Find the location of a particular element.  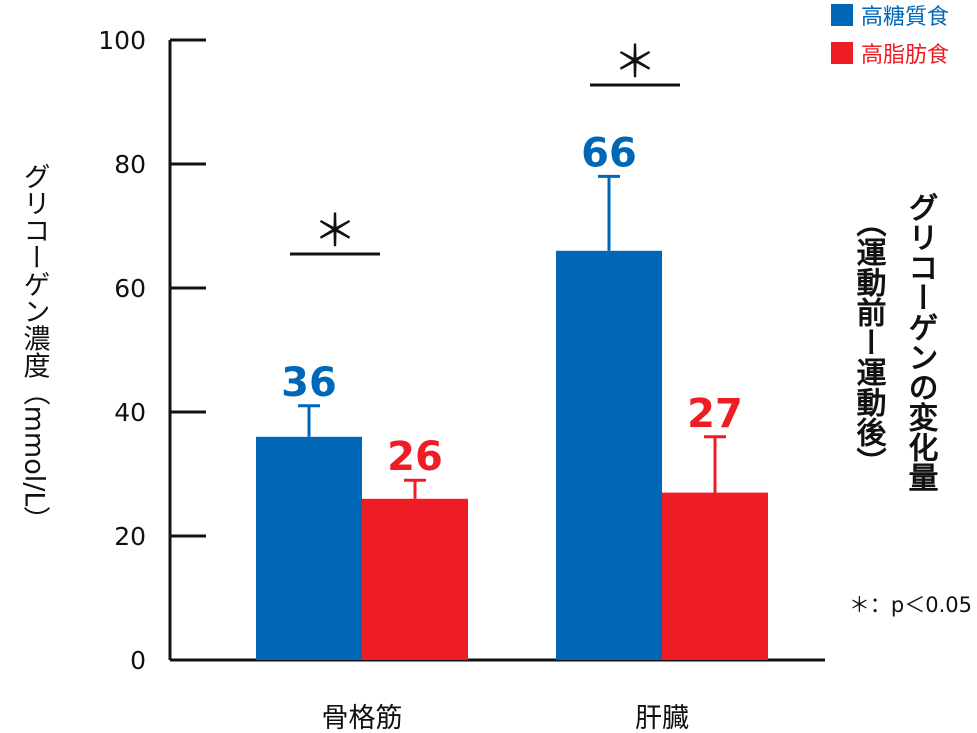

right-label-main: グリコーゲンの変化量 is located at coordinates (921, 342).